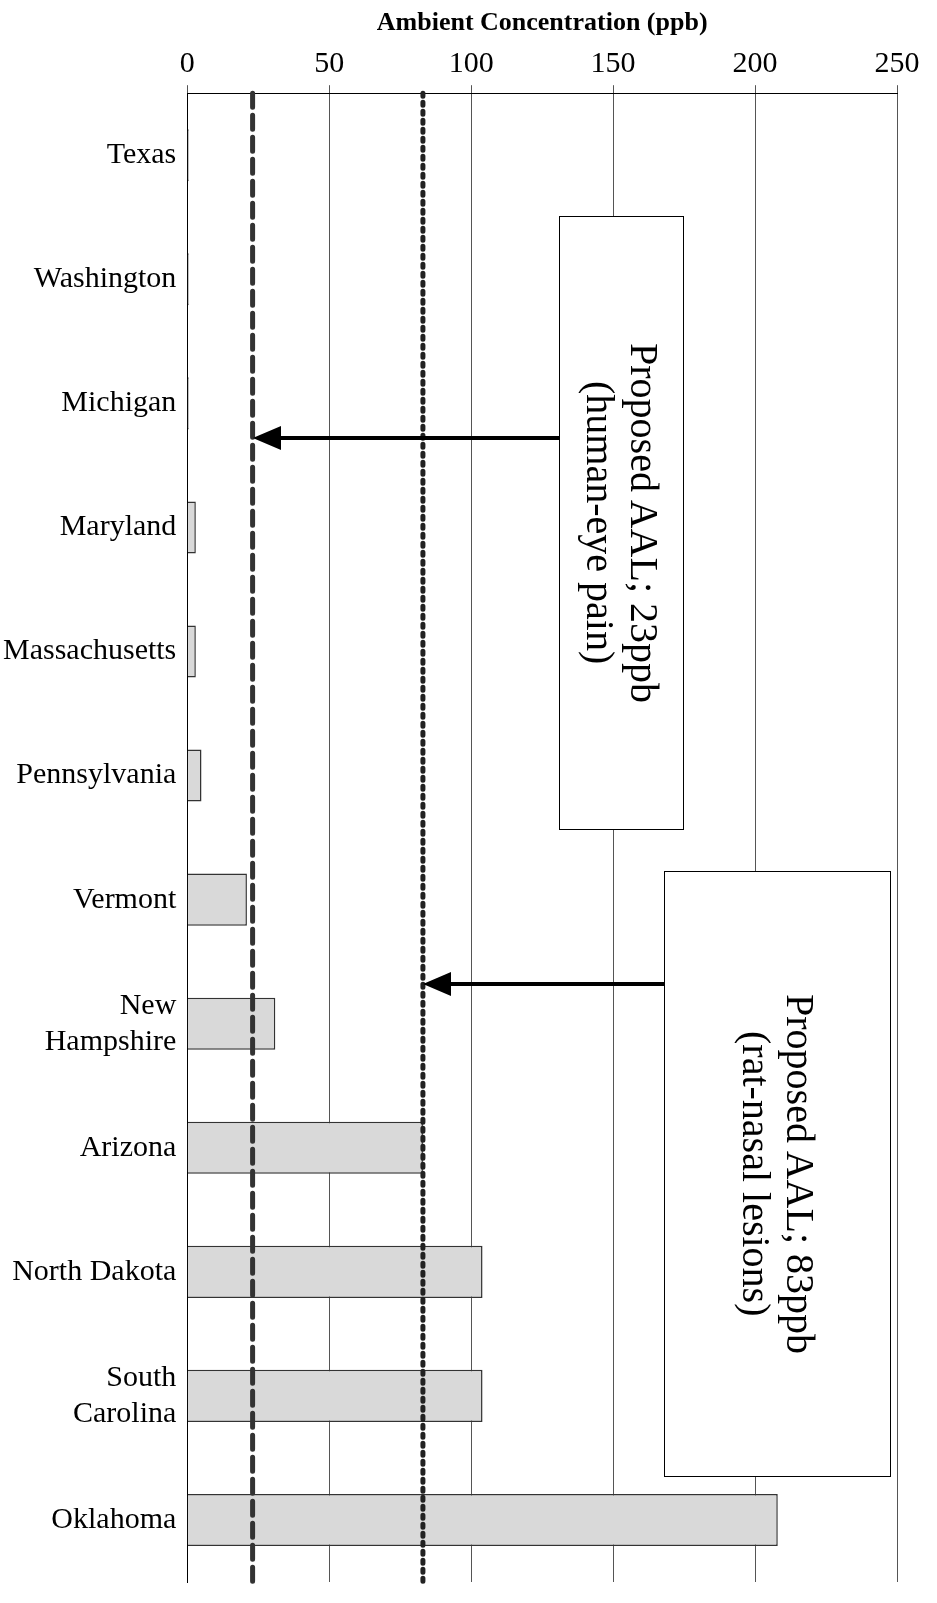 This screenshot has height=1603, width=937. What do you see at coordinates (114, 1517) in the screenshot?
I see `y-tick-label: Oklahoma` at bounding box center [114, 1517].